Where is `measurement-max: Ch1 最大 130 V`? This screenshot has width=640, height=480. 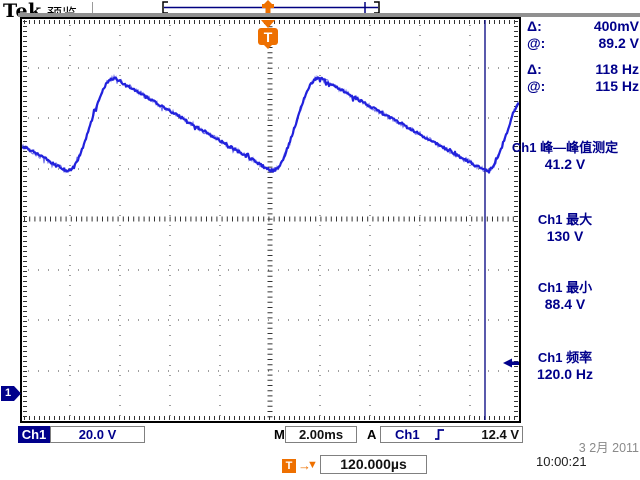 measurement-max: Ch1 最大 130 V is located at coordinates (565, 228).